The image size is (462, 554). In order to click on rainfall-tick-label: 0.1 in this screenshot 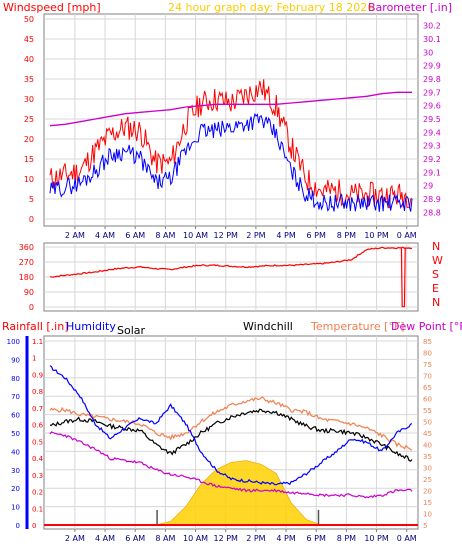, I will do `click(37, 509)`.